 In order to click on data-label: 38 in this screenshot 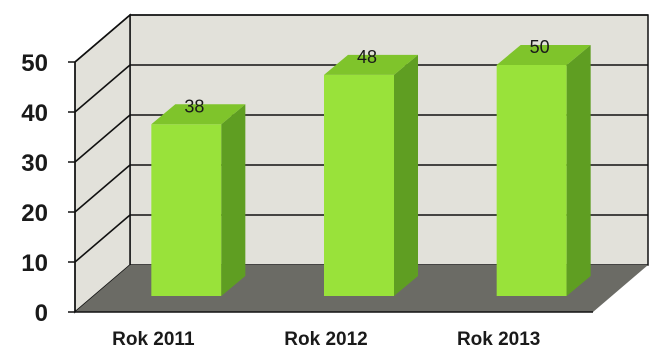, I will do `click(194, 106)`.